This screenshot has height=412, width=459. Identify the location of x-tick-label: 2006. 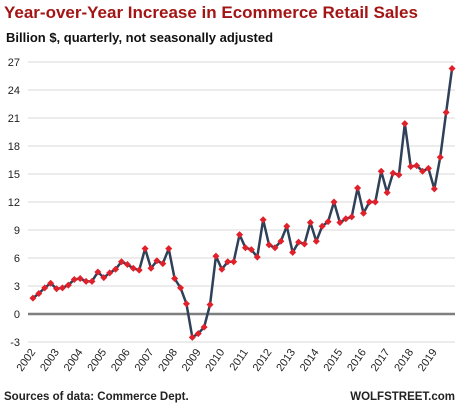
(121, 360).